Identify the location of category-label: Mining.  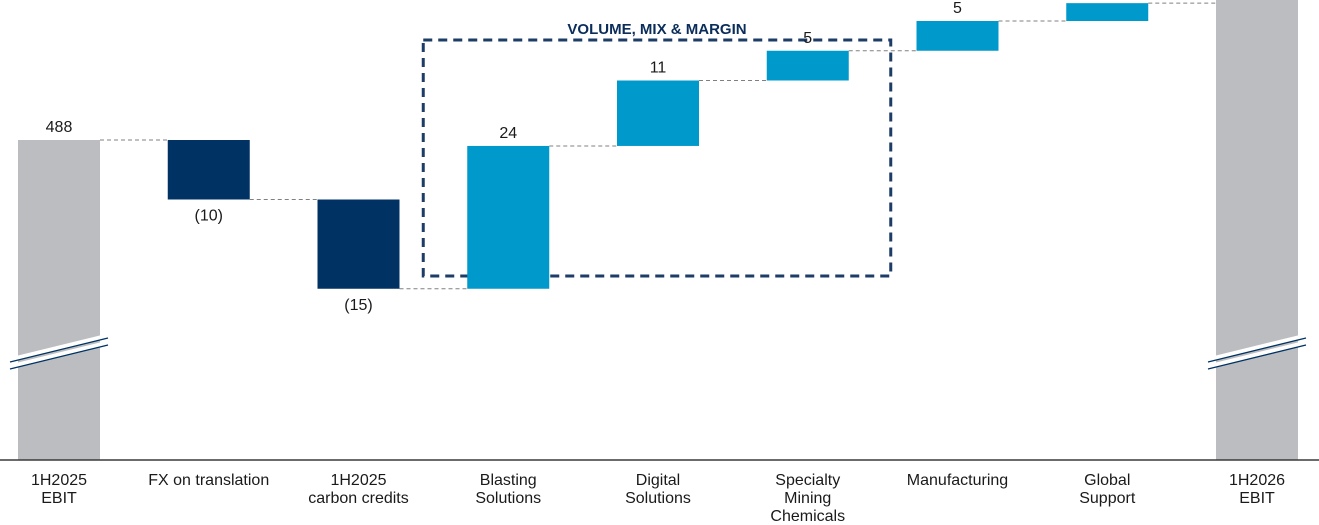
(807, 498).